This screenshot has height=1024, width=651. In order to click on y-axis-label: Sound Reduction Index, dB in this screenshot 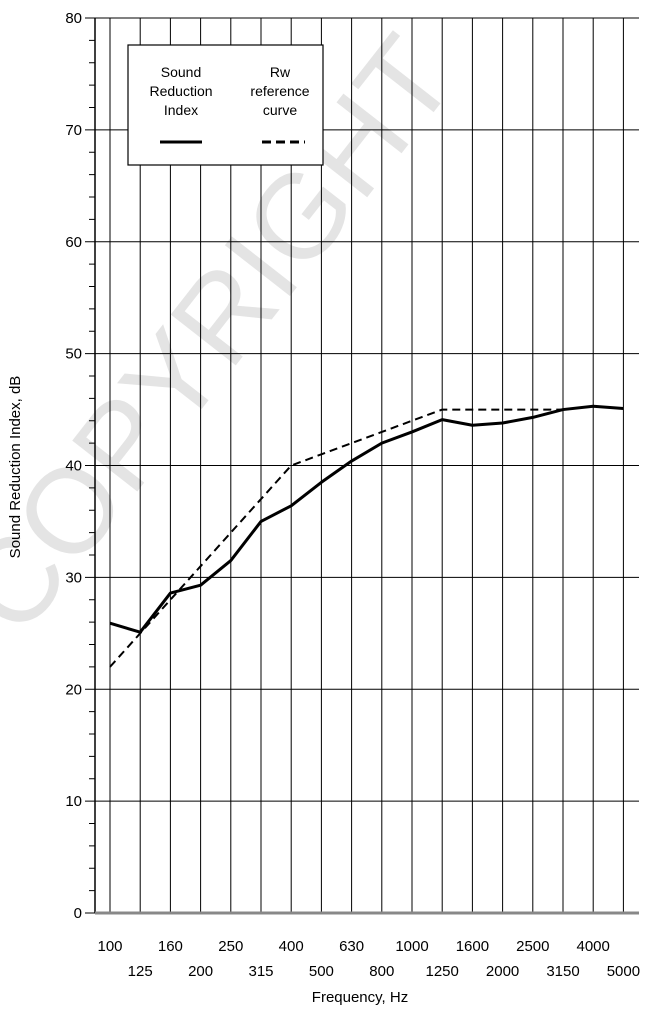, I will do `click(15, 467)`.